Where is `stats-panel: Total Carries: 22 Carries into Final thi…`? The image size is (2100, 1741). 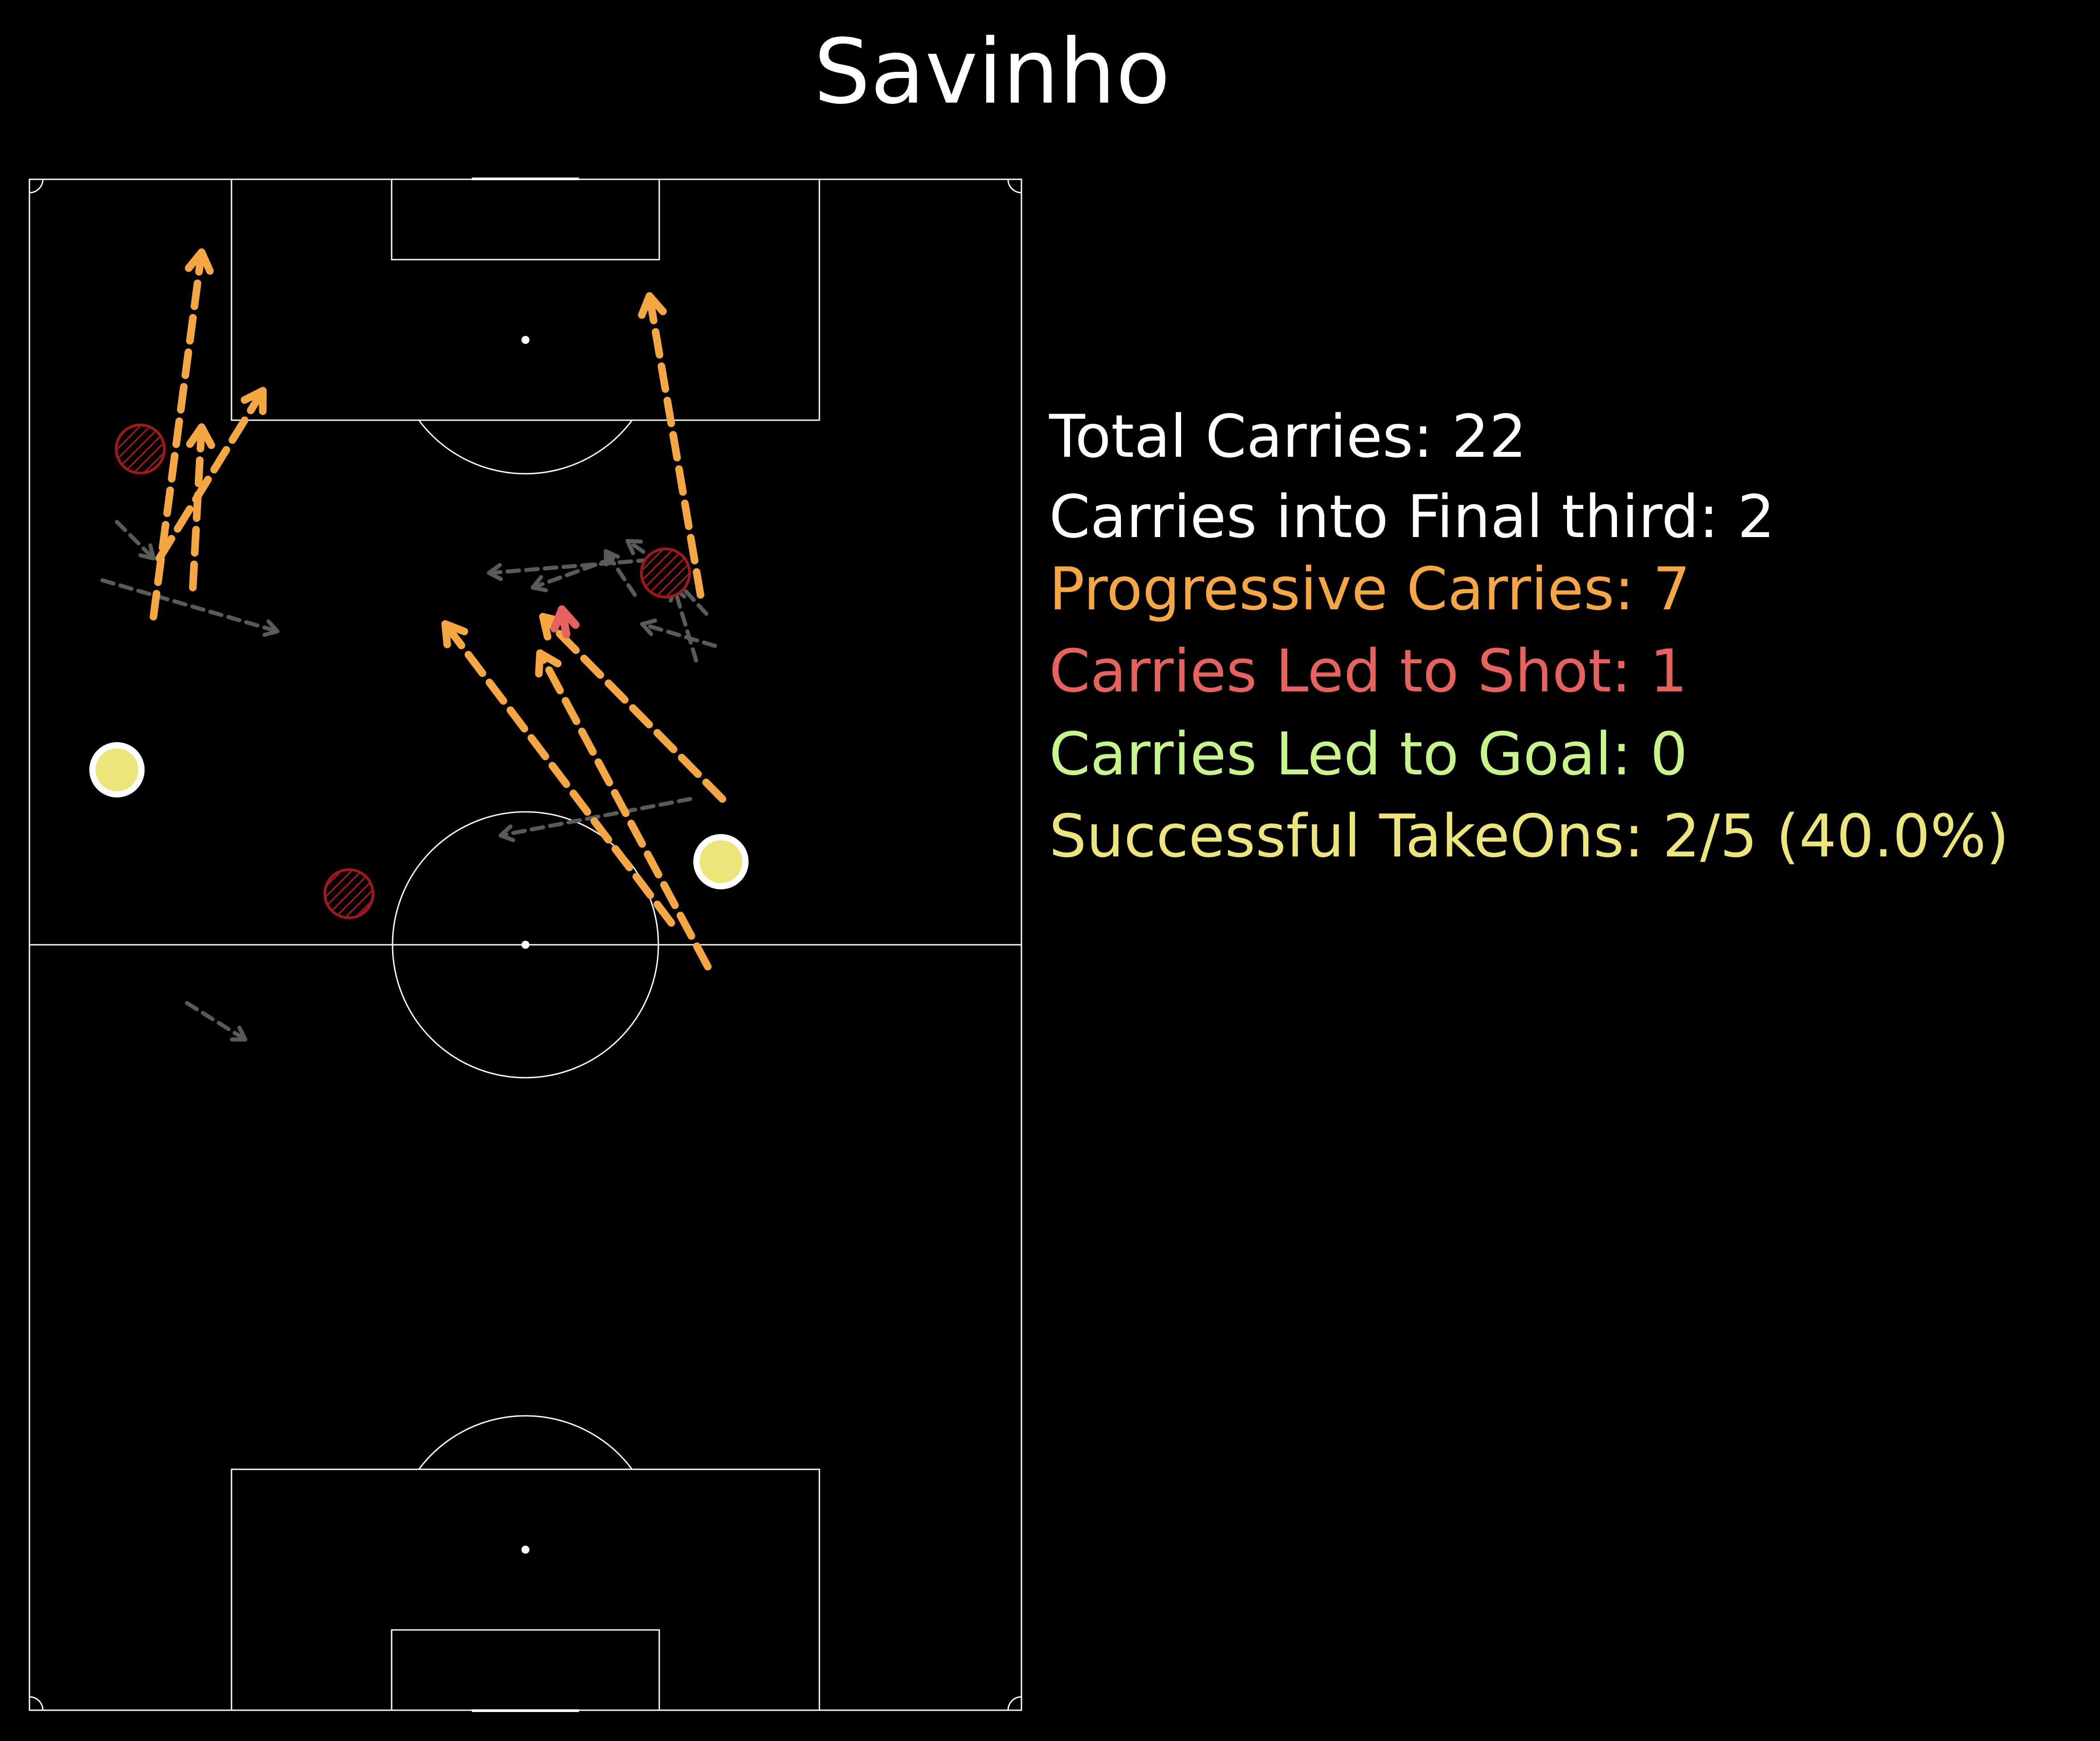 stats-panel: Total Carries: 22 Carries into Final thi… is located at coordinates (1529, 636).